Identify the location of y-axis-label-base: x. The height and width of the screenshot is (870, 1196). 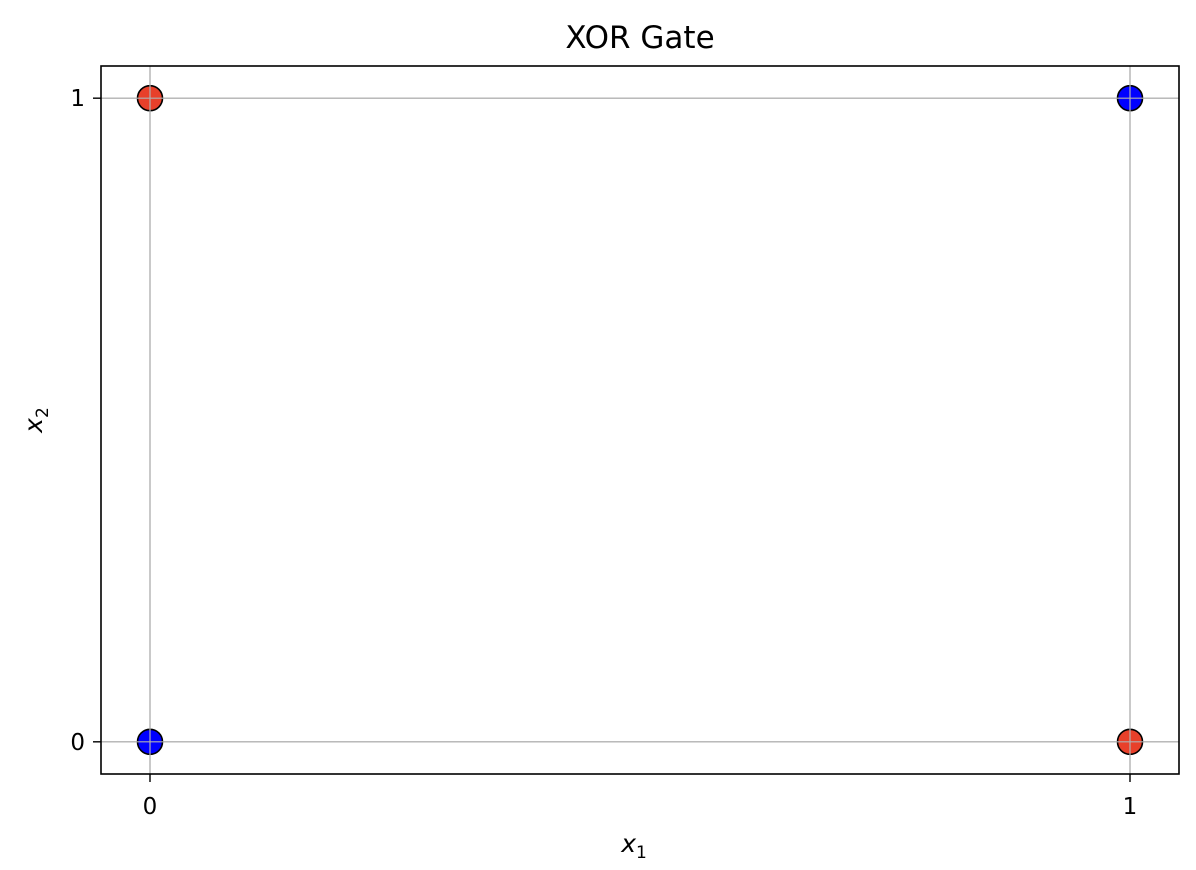
(33, 426).